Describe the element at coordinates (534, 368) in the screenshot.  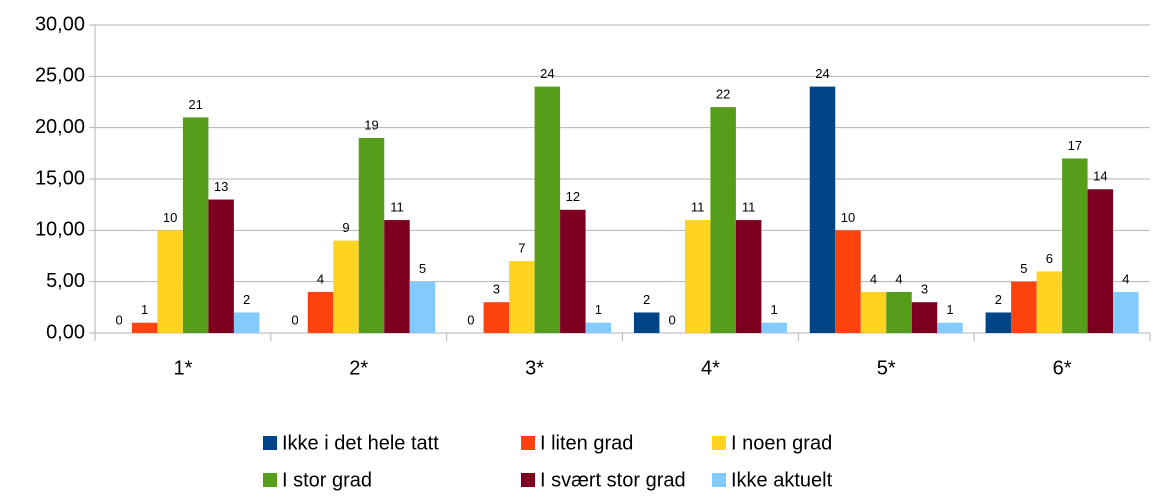
I see `x-tick-label: 3*` at that location.